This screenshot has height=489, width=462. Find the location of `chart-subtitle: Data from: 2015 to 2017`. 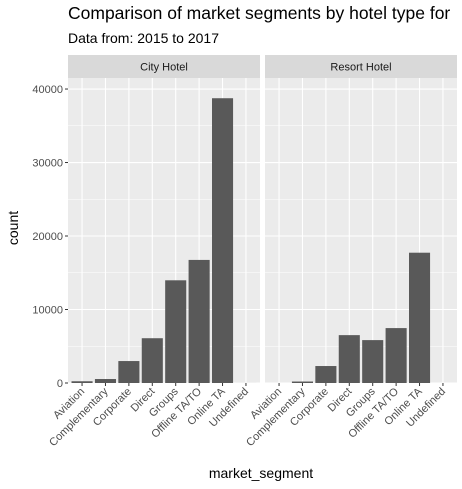

chart-subtitle: Data from: 2015 to 2017 is located at coordinates (143, 38).